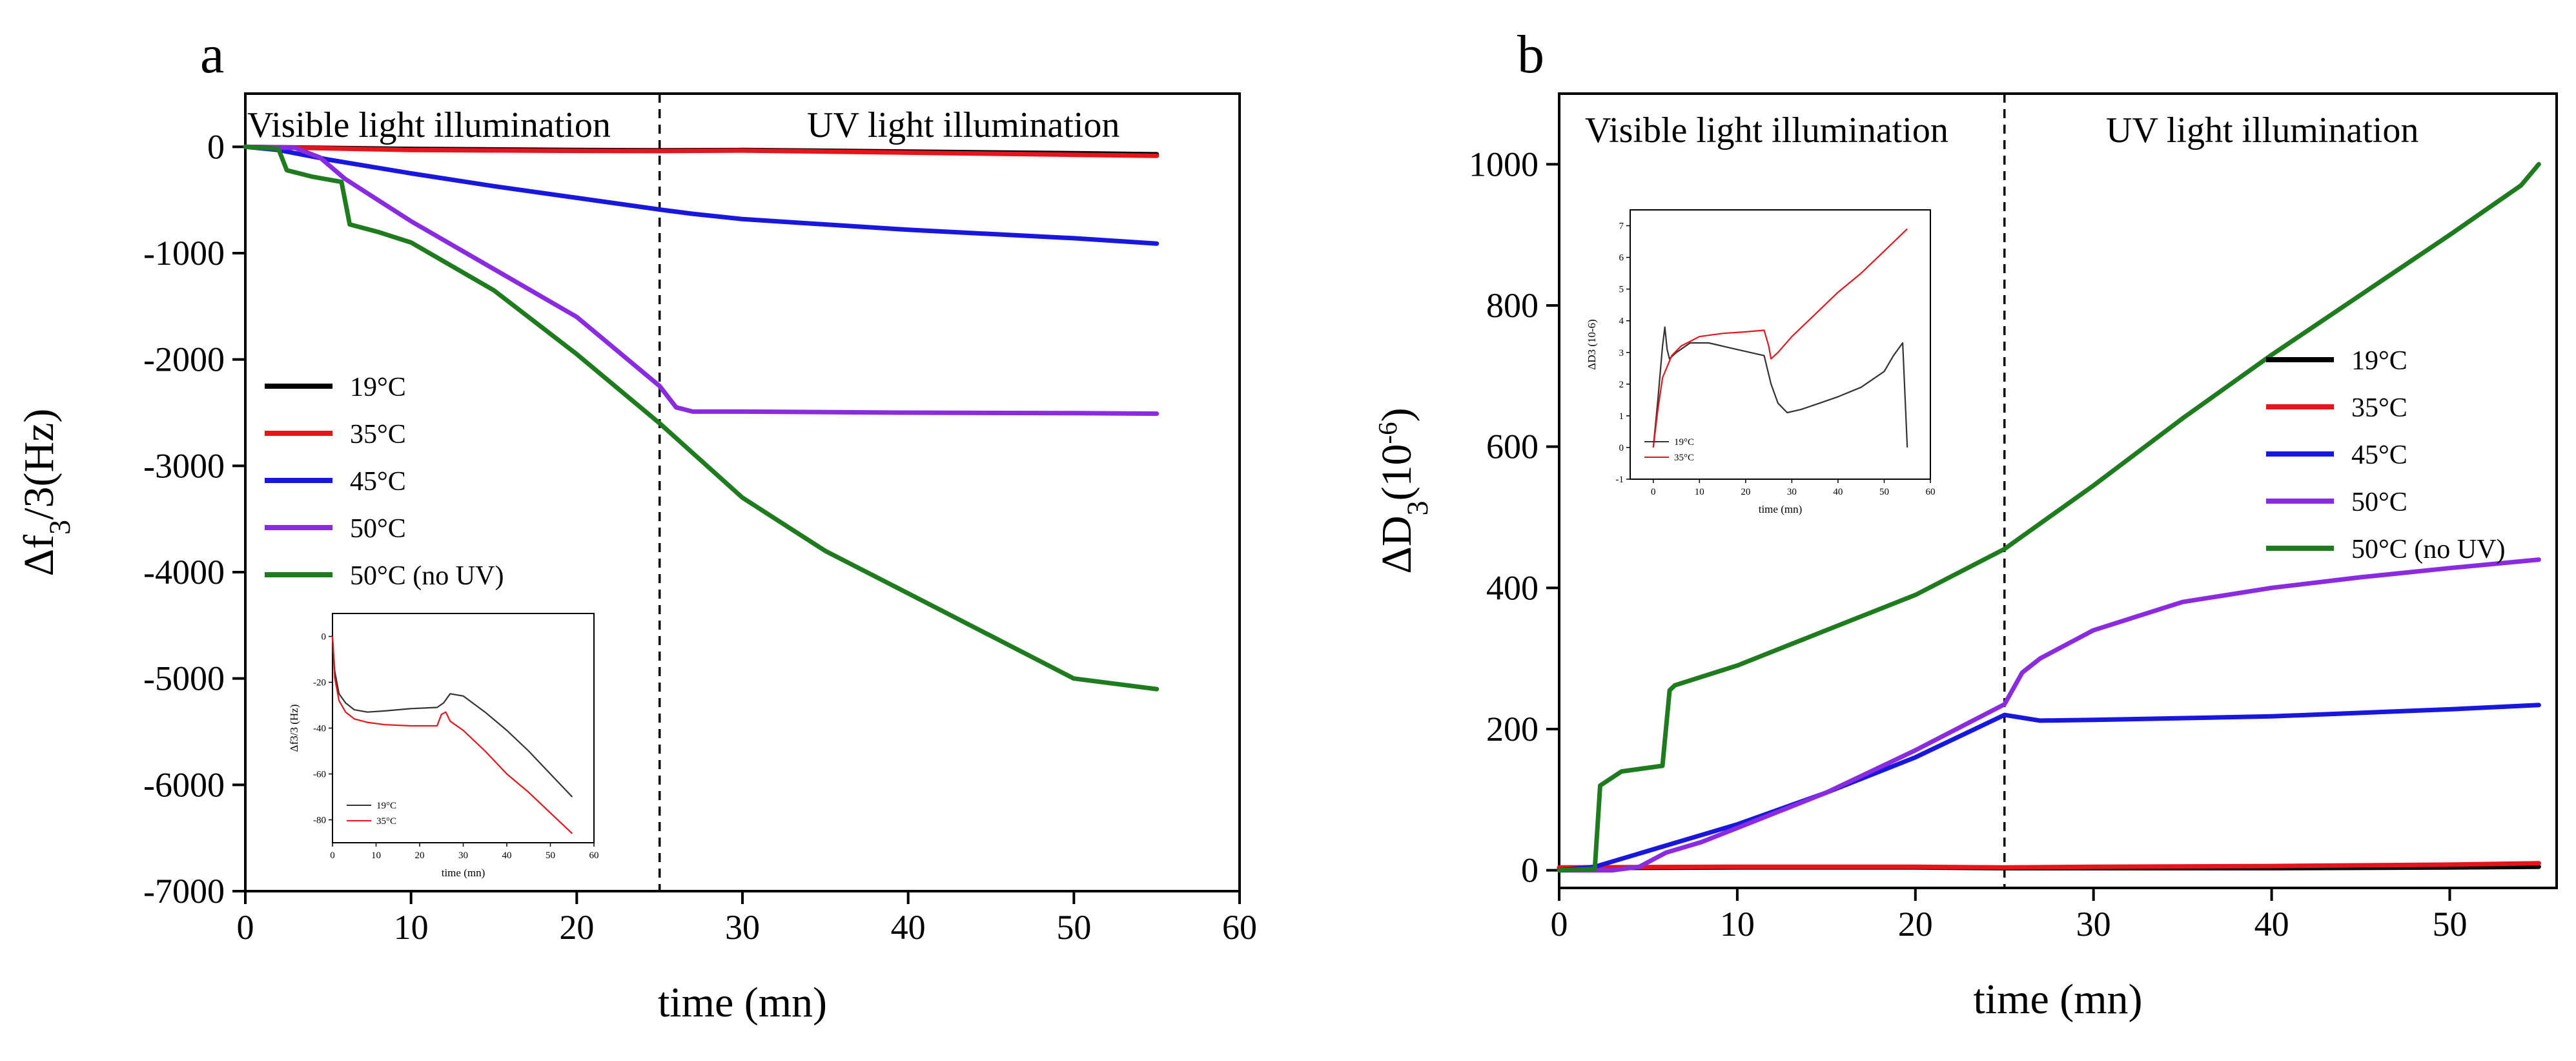 Image resolution: width=2576 pixels, height=1061 pixels. What do you see at coordinates (1512, 446) in the screenshot?
I see `y-tick-label: 600` at bounding box center [1512, 446].